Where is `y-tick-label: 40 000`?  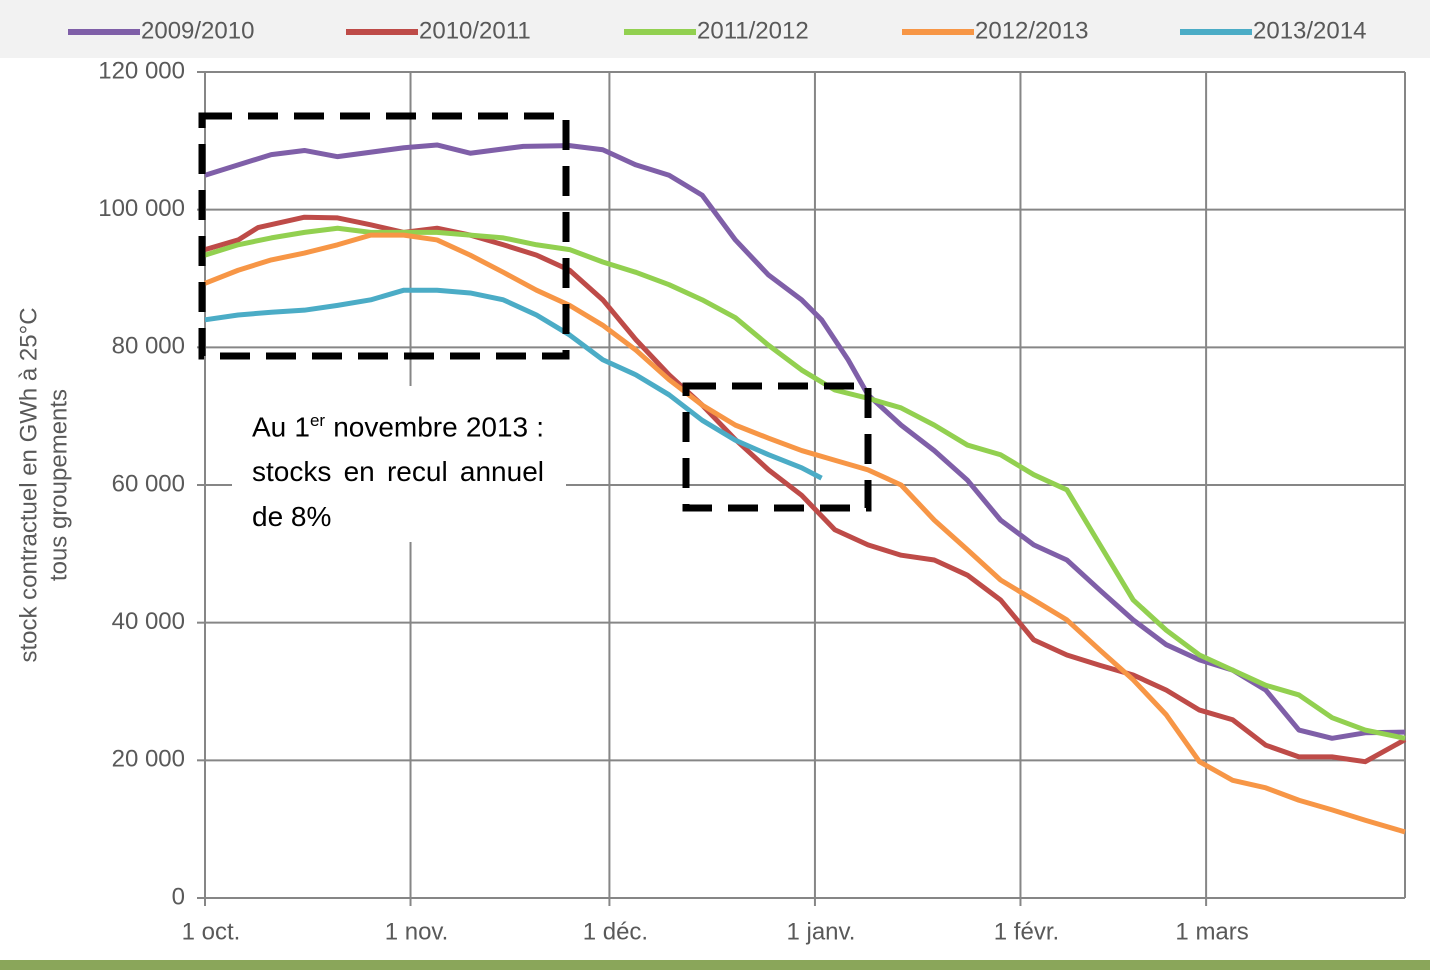 y-tick-label: 40 000 is located at coordinates (148, 621).